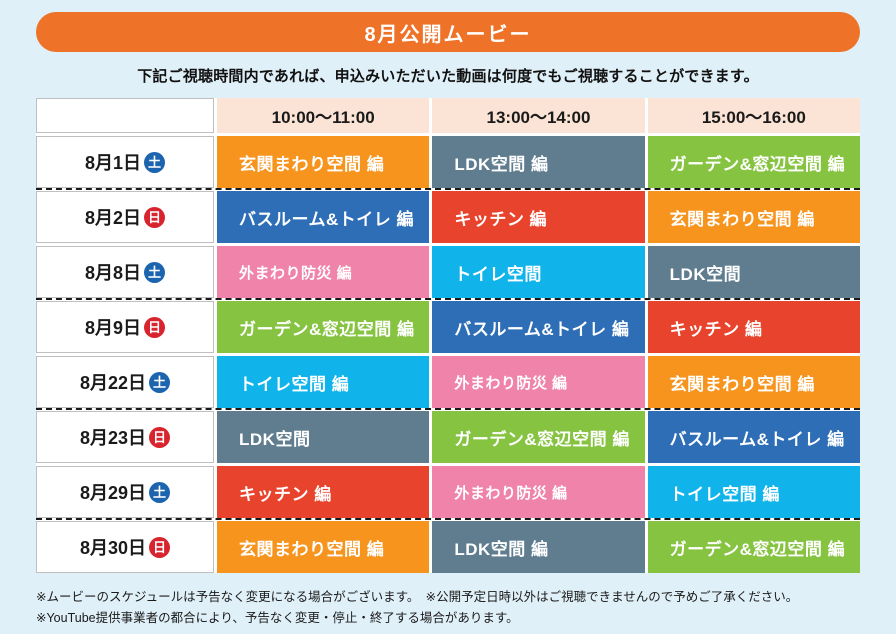 The width and height of the screenshot is (896, 634). Describe the element at coordinates (113, 328) in the screenshot. I see `date-label: 8月9日` at that location.